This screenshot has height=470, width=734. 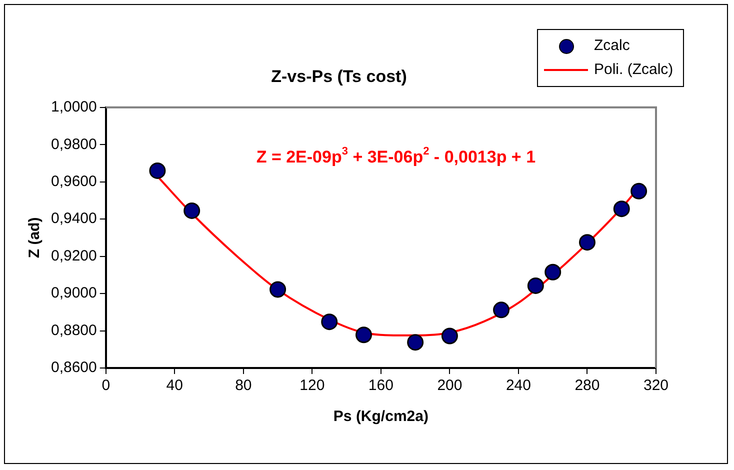 What do you see at coordinates (380, 417) in the screenshot?
I see `x-axis-title: Ps (Kg/cm2a)` at bounding box center [380, 417].